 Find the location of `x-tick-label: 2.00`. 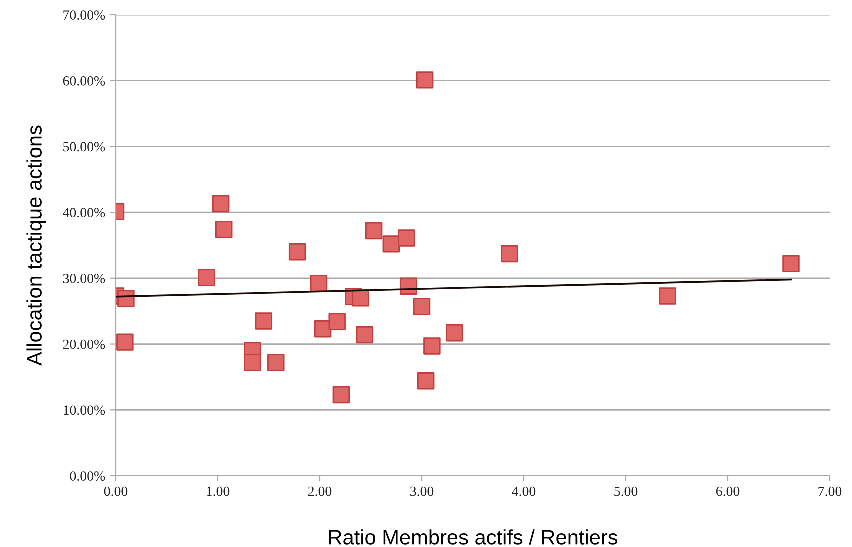

x-tick-label: 2.00 is located at coordinates (320, 491).